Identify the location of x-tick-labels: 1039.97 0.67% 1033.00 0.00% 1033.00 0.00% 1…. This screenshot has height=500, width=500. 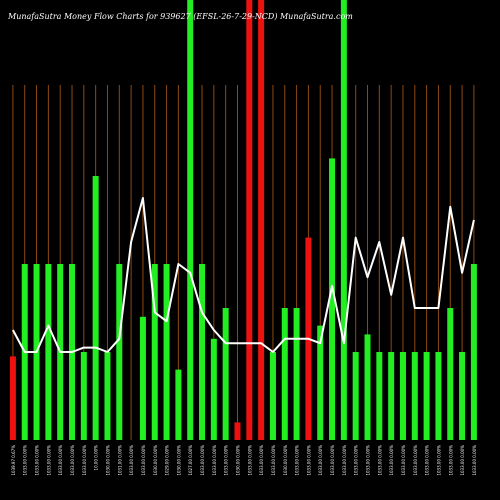
(244, 460).